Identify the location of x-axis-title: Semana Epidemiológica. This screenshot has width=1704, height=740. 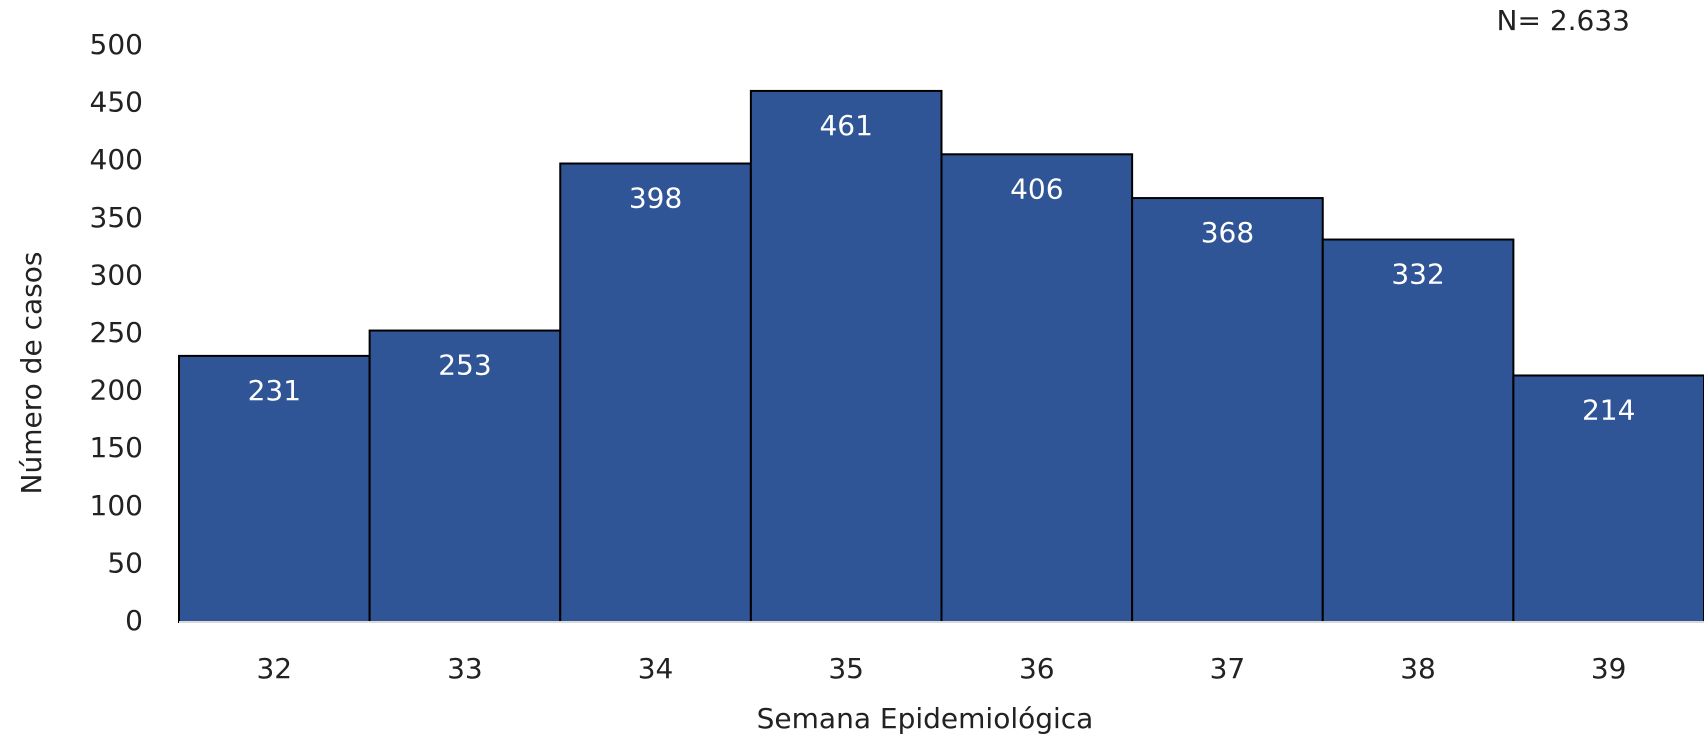
(925, 718).